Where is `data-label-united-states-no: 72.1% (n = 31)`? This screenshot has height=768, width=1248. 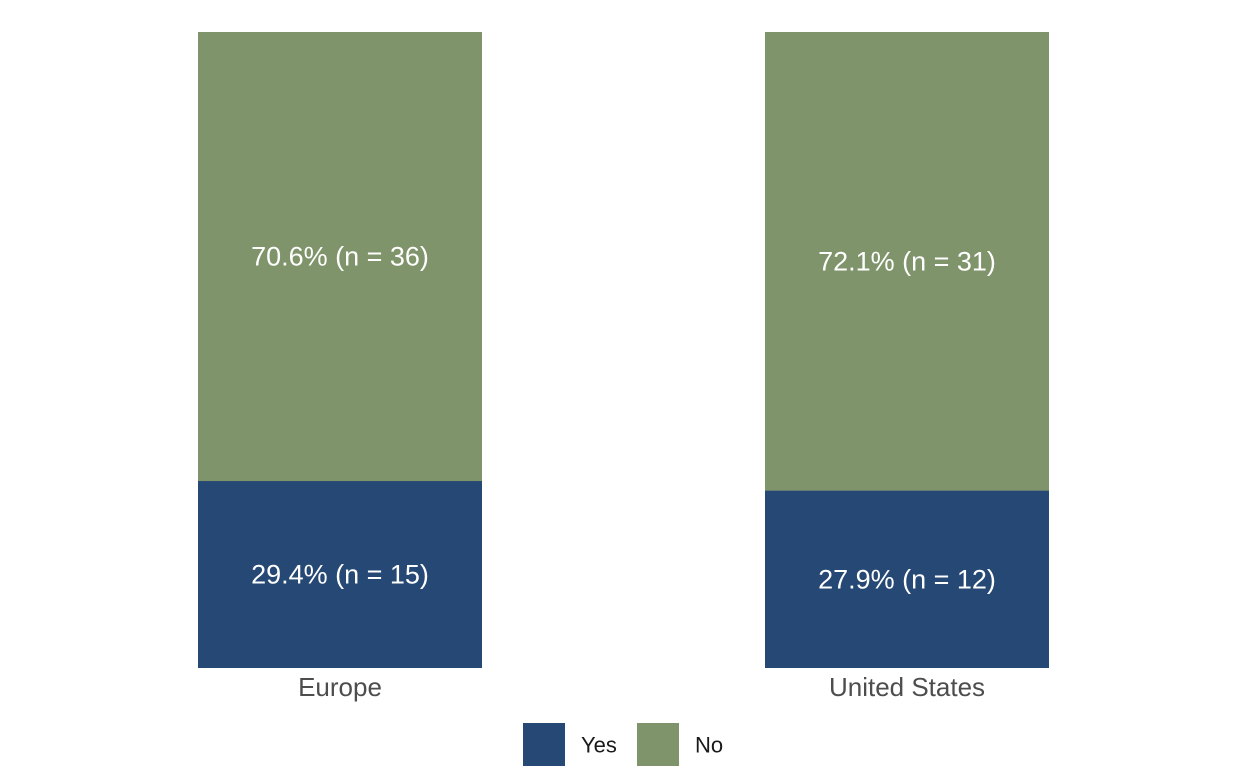
data-label-united-states-no: 72.1% (n = 31) is located at coordinates (907, 261).